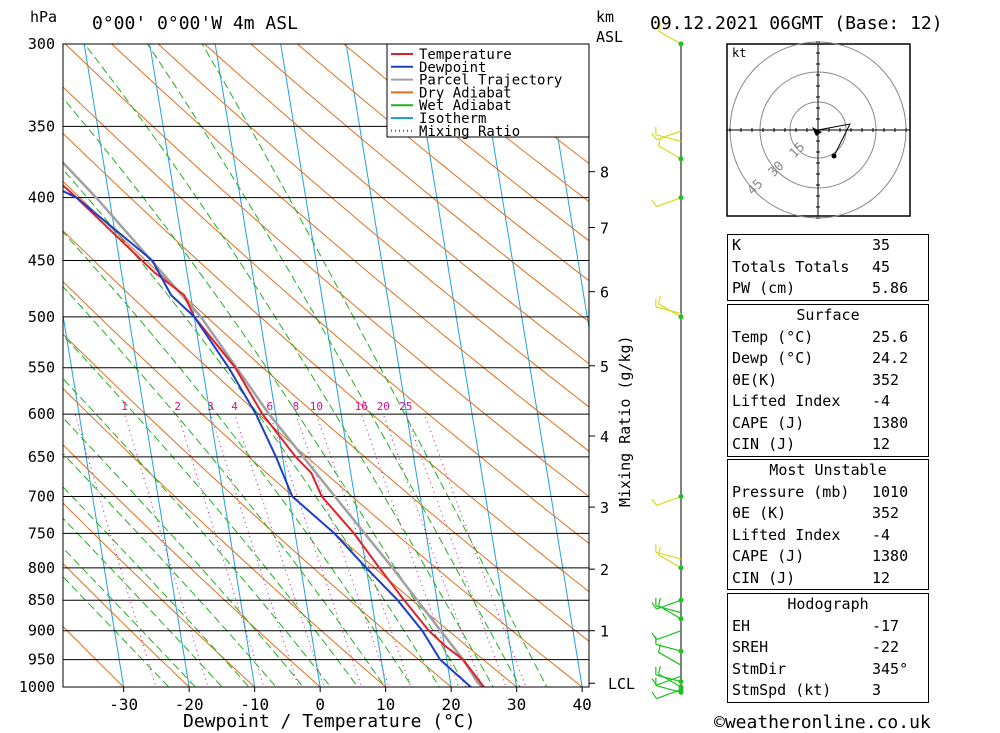 The height and width of the screenshot is (733, 1000). Describe the element at coordinates (41, 533) in the screenshot. I see `pressure-label: 750` at that location.